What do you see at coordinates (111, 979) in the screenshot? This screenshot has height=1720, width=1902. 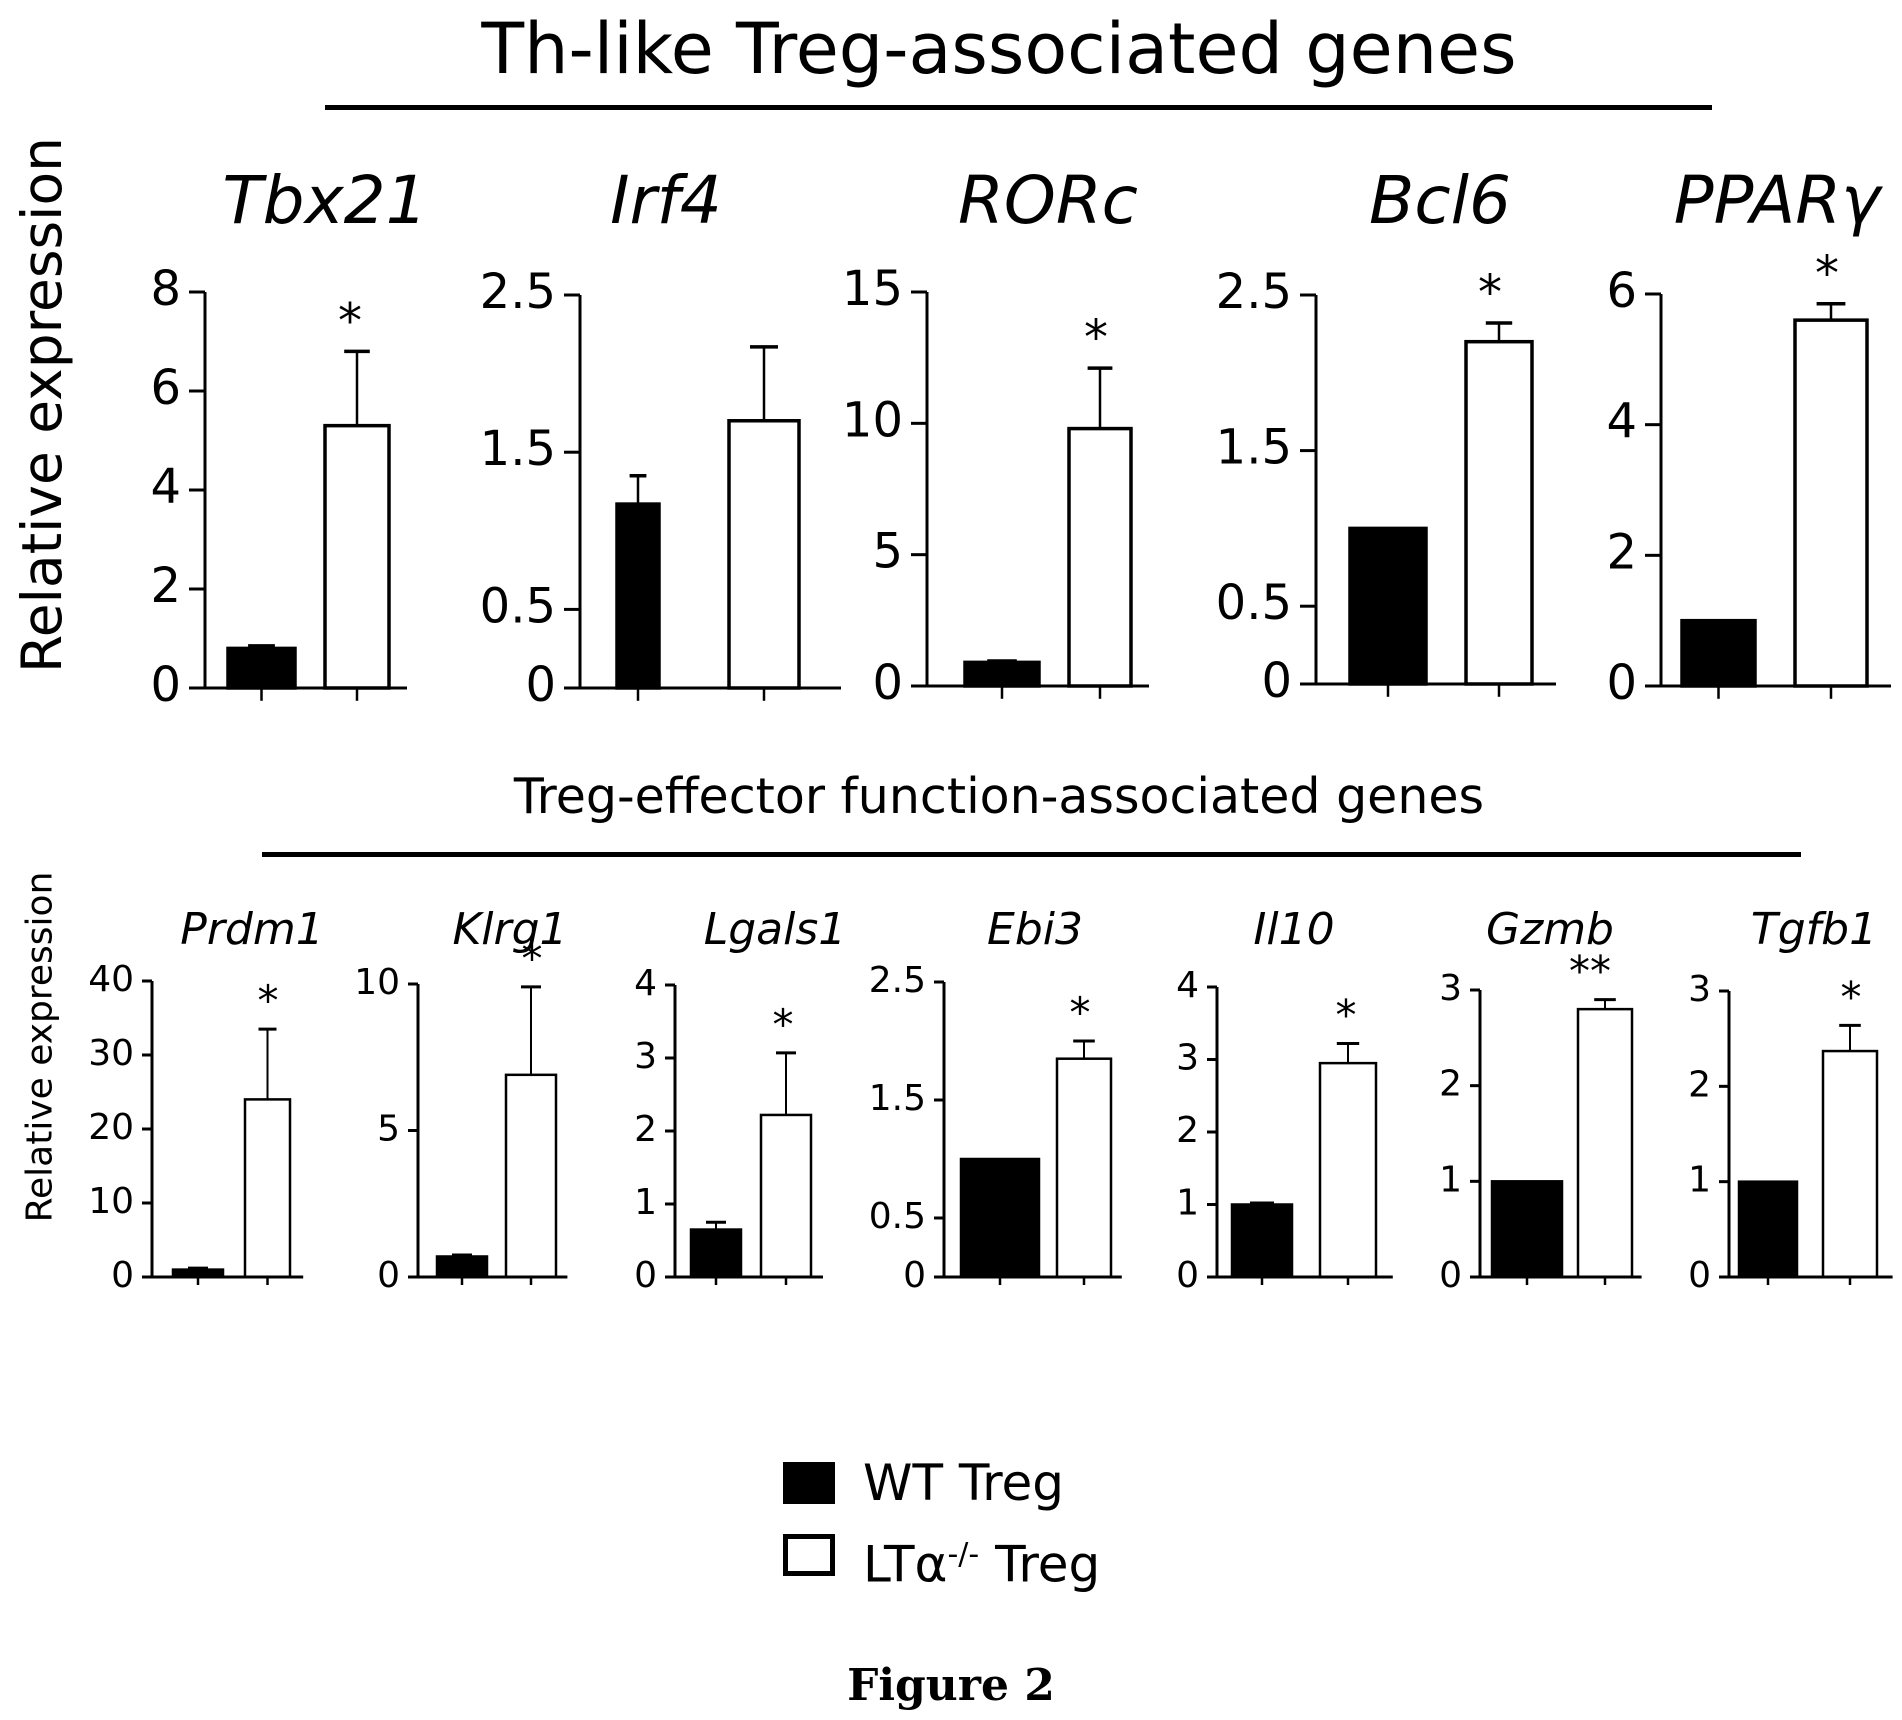 I see `y-tick-label-prdm1-4: 40` at bounding box center [111, 979].